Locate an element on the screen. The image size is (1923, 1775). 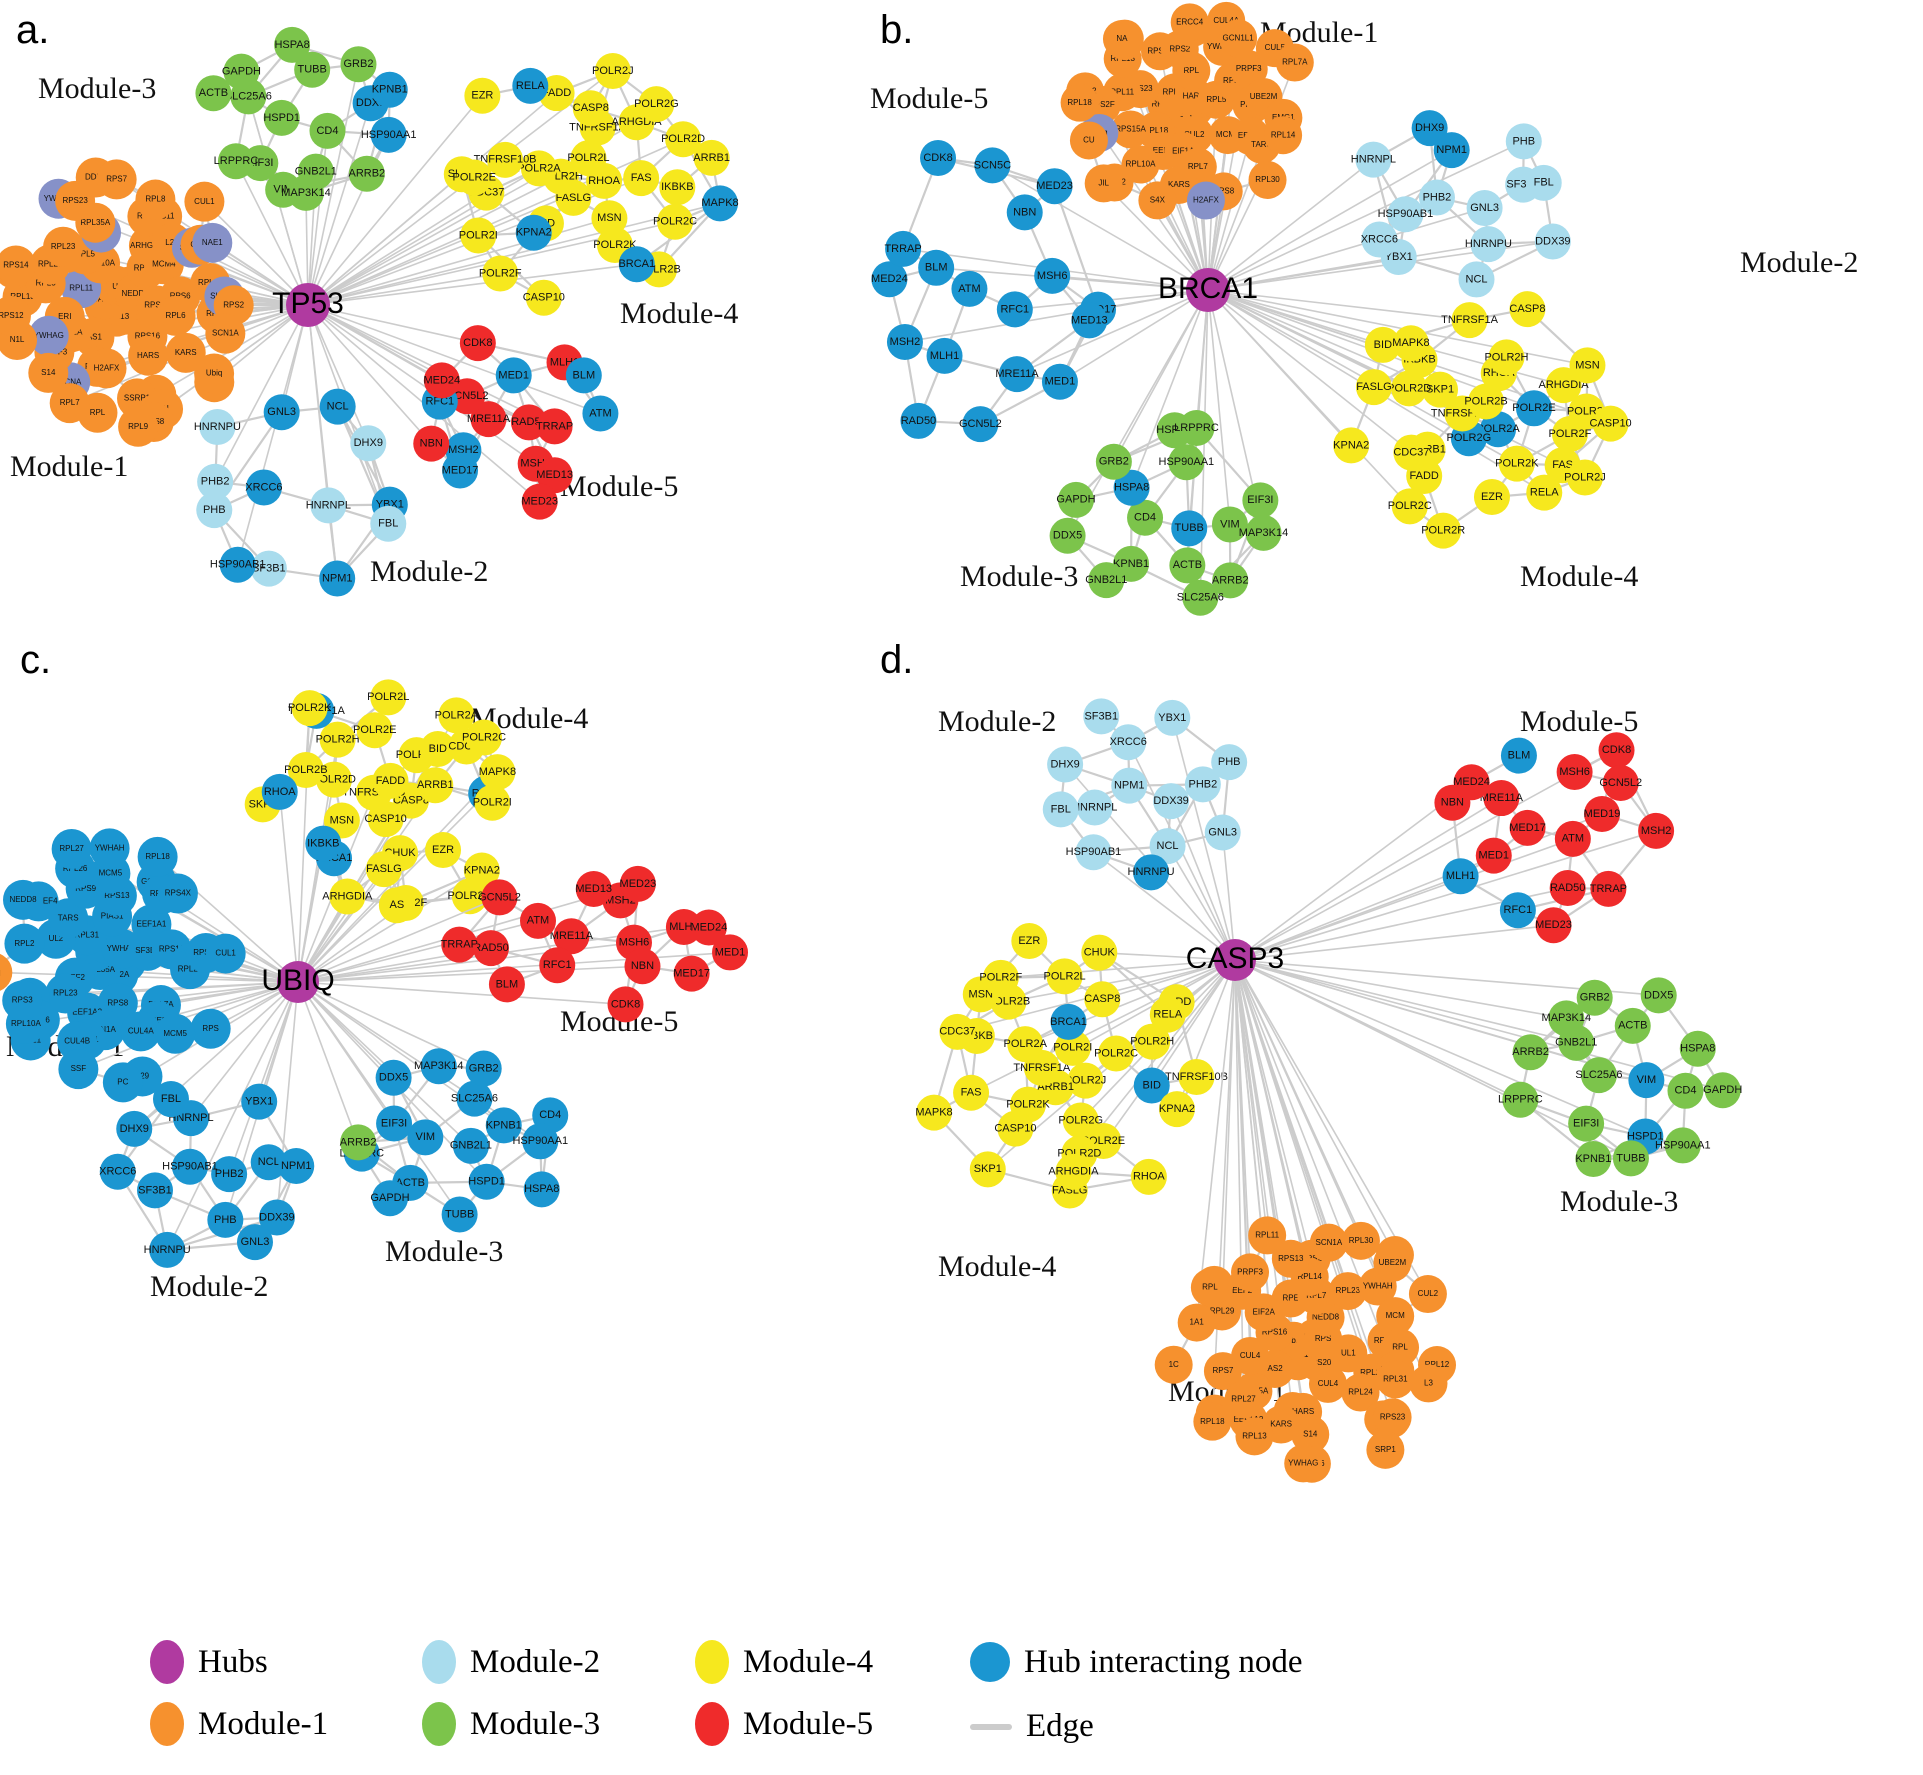
legend-item-module-5: Module-5 is located at coordinates (784, 1724).